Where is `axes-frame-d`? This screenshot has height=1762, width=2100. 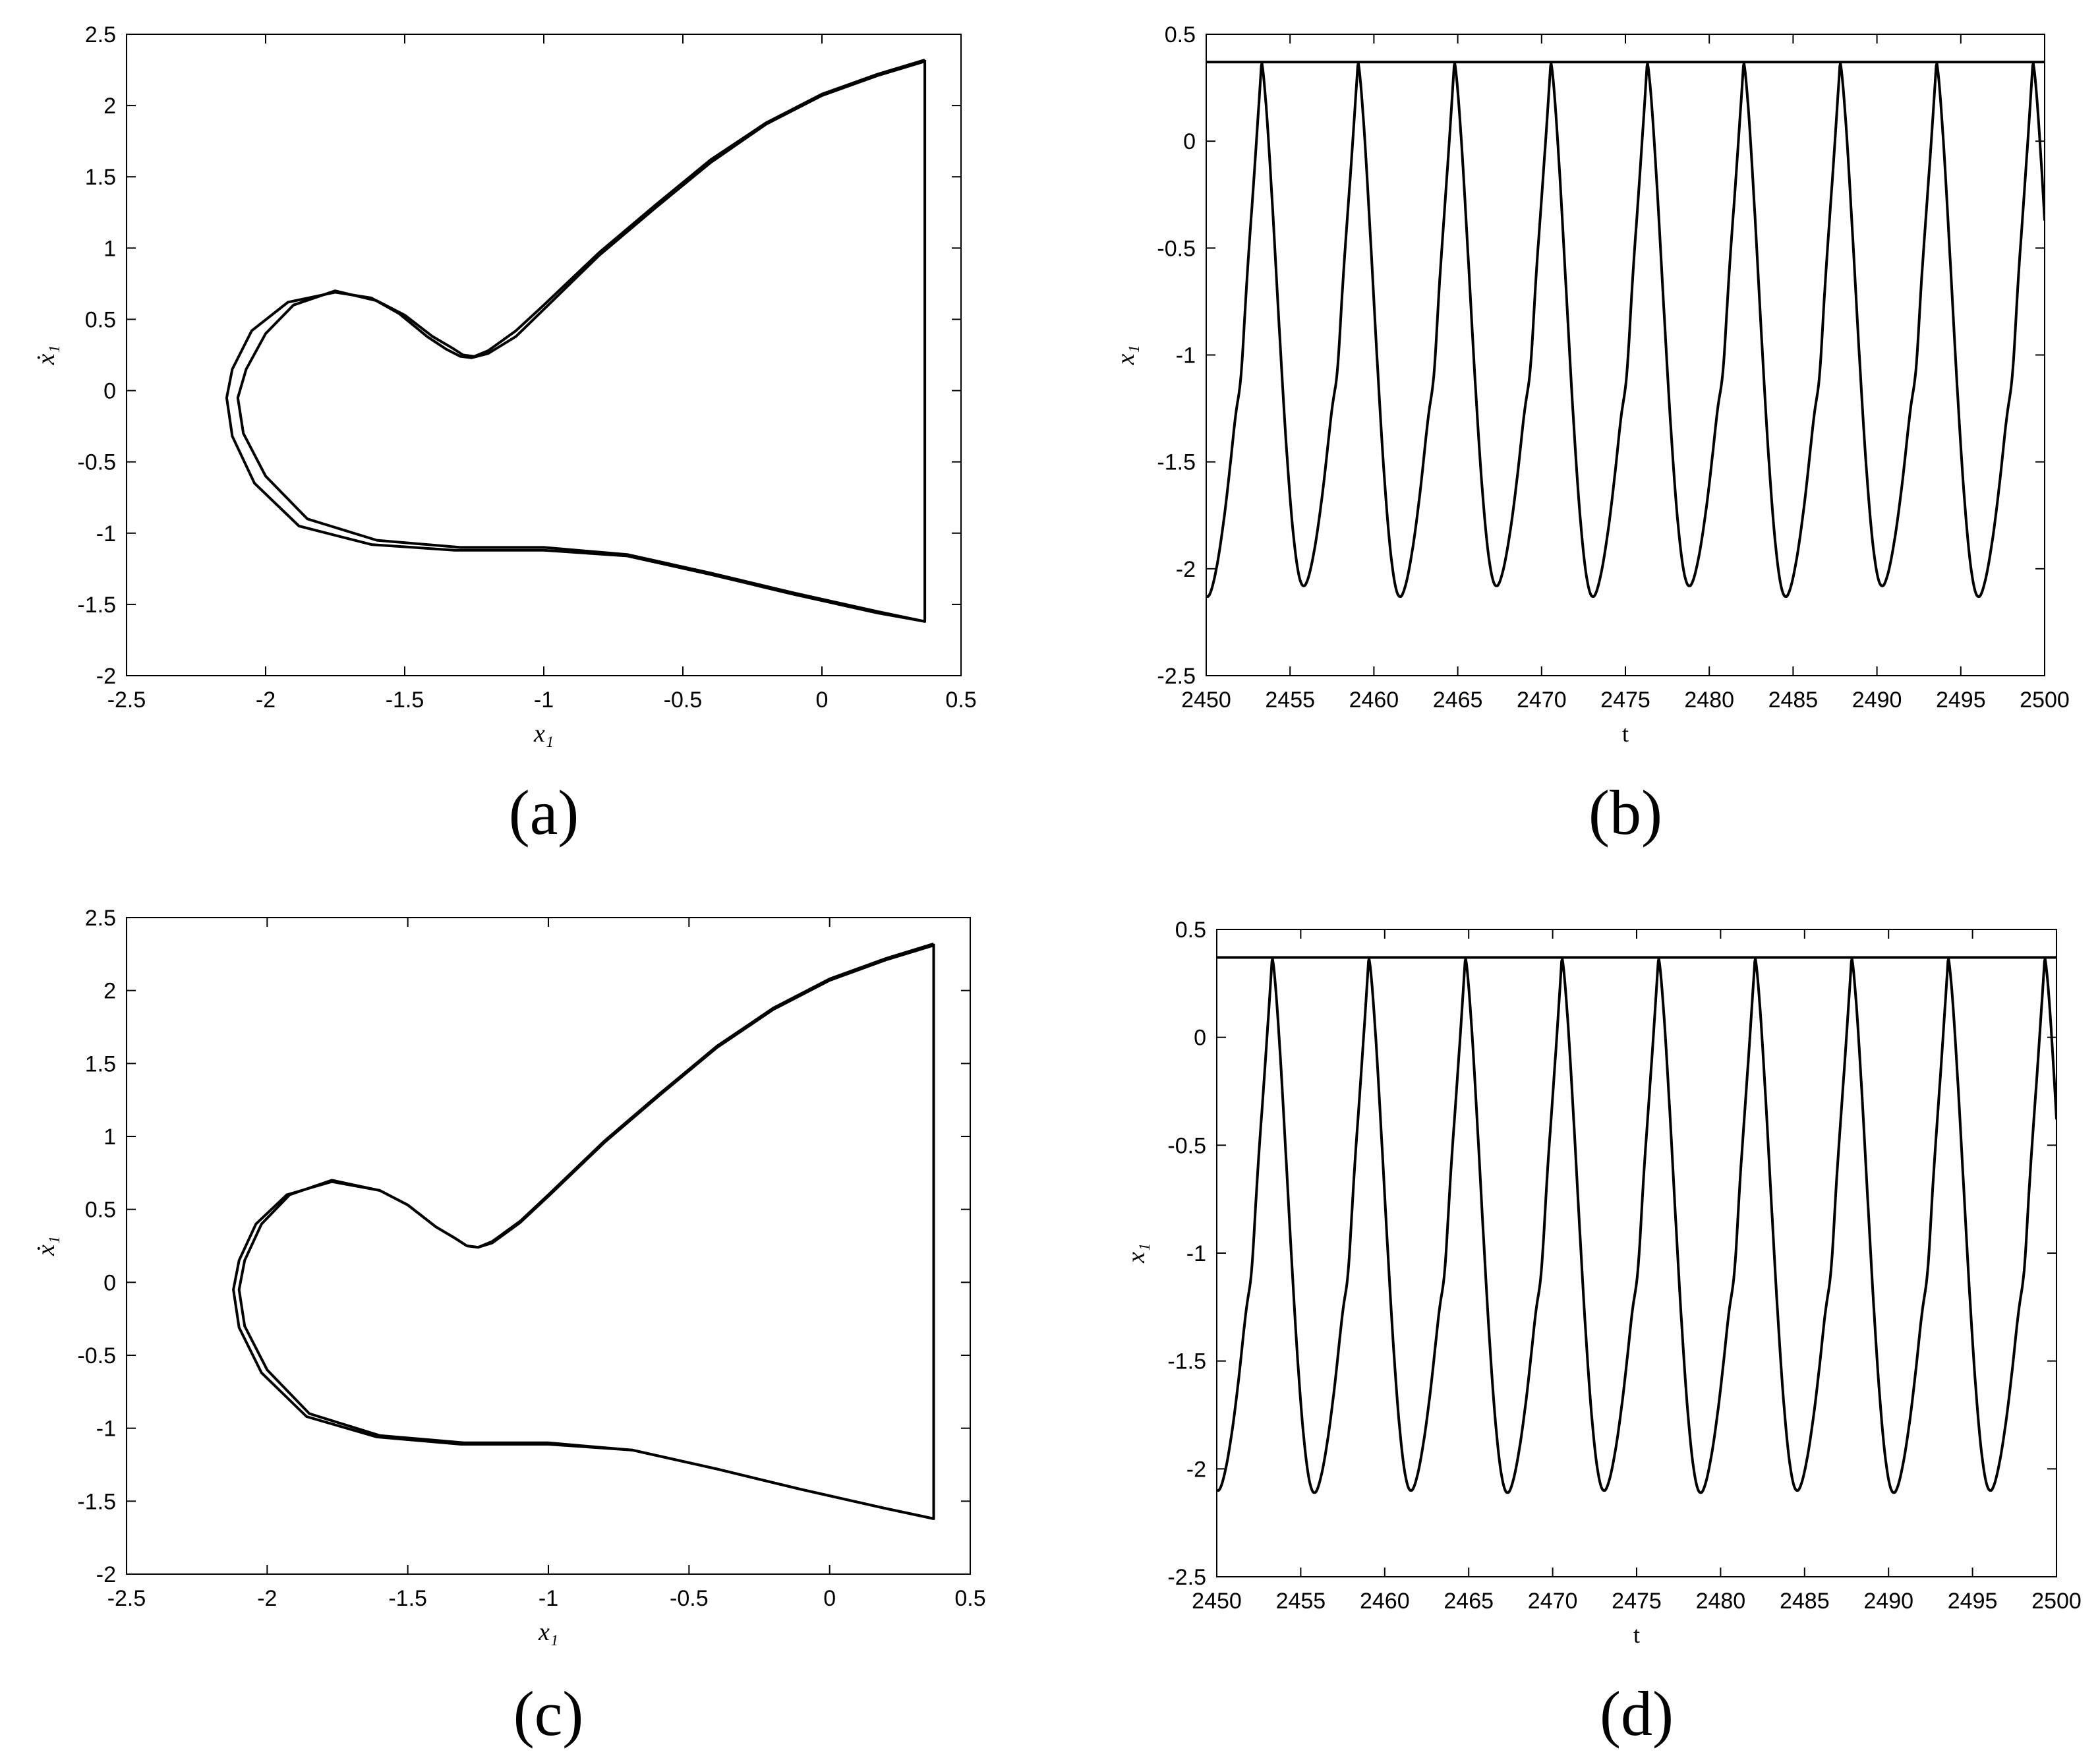
axes-frame-d is located at coordinates (1636, 1253).